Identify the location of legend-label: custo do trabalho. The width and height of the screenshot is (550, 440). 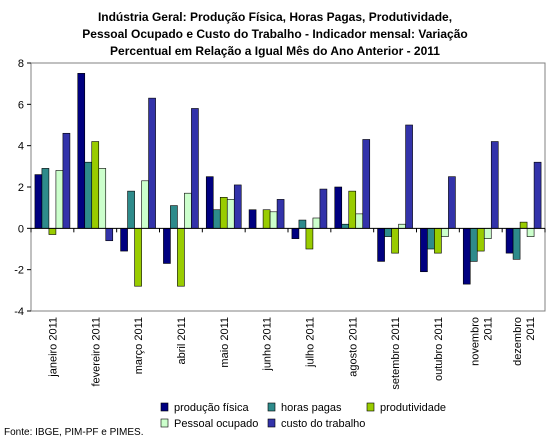
(323, 424).